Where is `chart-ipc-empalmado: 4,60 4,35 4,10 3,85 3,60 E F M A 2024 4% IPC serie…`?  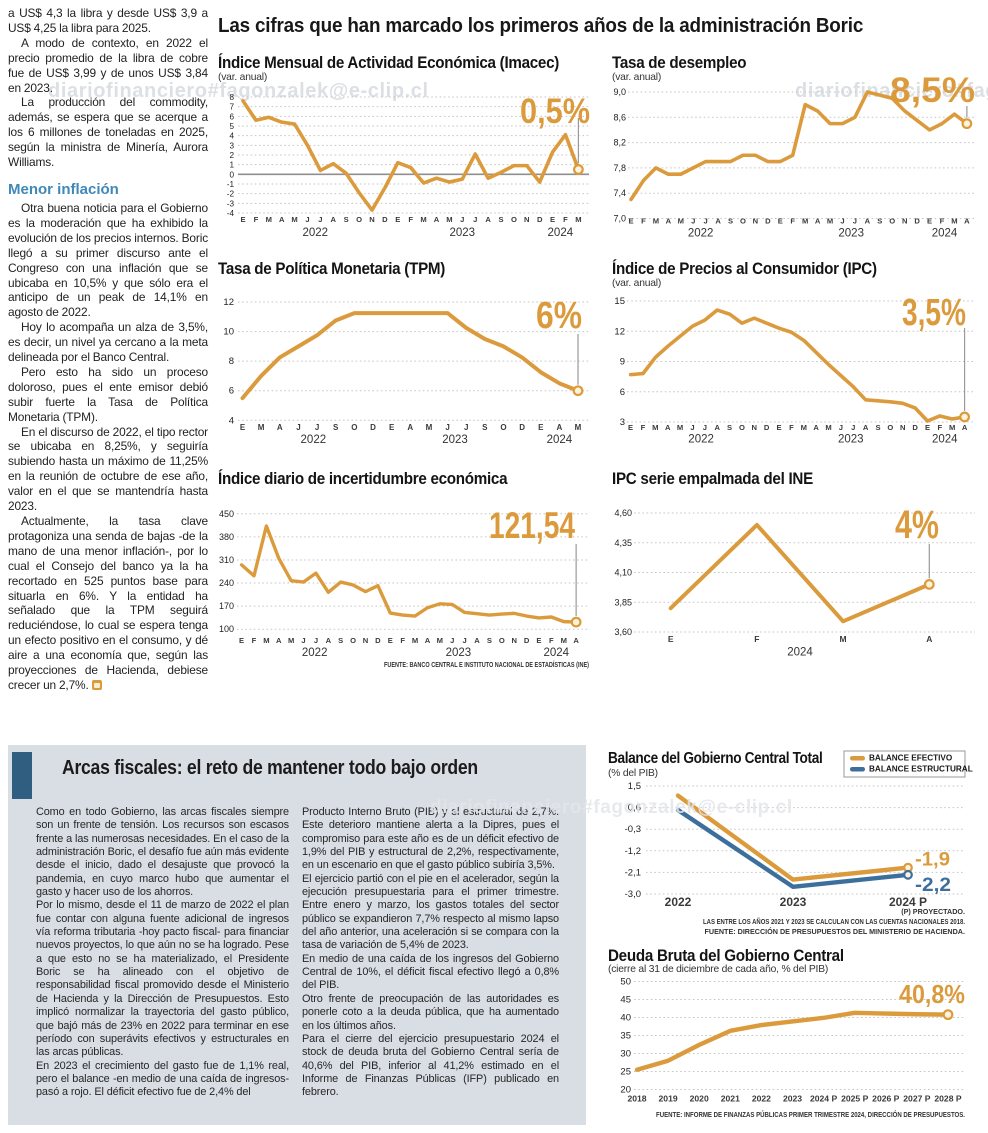 chart-ipc-empalmado: 4,60 4,35 4,10 3,85 3,60 E F M A 2024 4% IPC serie… is located at coordinates (795, 568).